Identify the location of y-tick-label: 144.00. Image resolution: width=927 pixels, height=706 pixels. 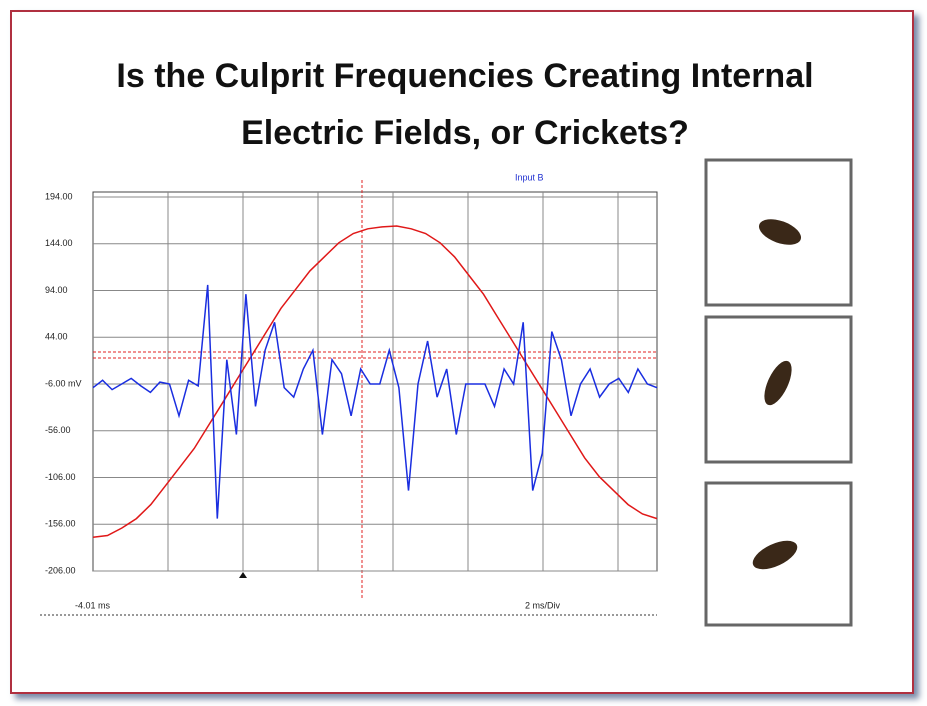
(59, 243).